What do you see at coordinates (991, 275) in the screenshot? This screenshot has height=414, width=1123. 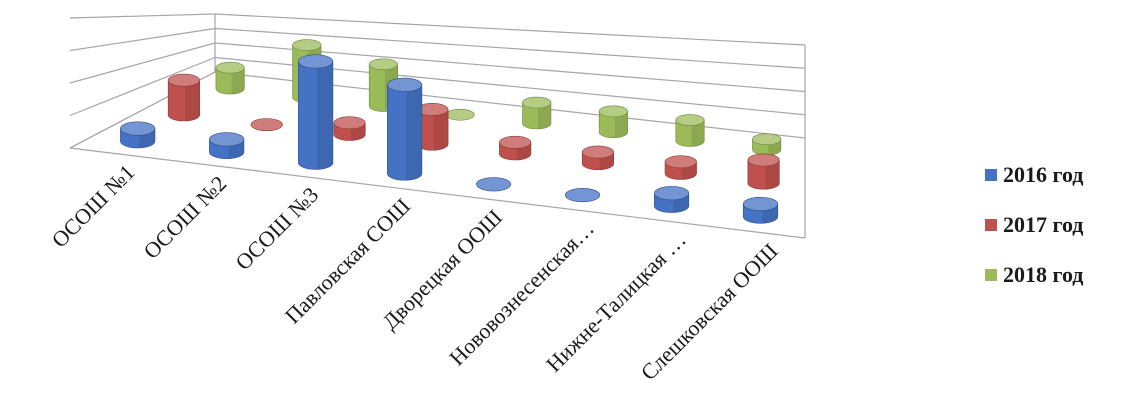 I see `legend-swatch-2018` at bounding box center [991, 275].